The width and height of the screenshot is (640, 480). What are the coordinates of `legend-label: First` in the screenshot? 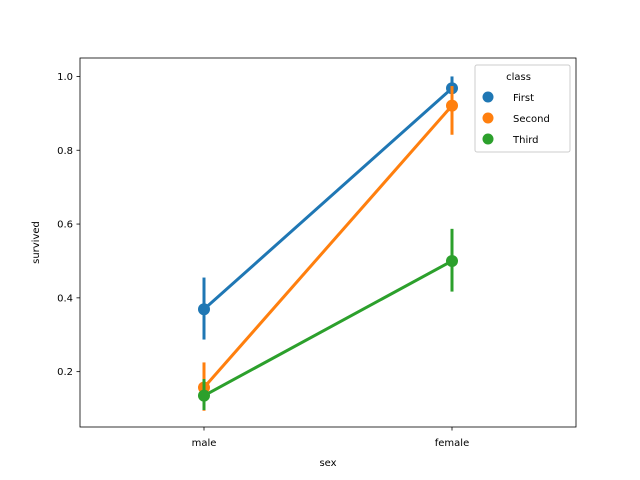 It's located at (523, 98).